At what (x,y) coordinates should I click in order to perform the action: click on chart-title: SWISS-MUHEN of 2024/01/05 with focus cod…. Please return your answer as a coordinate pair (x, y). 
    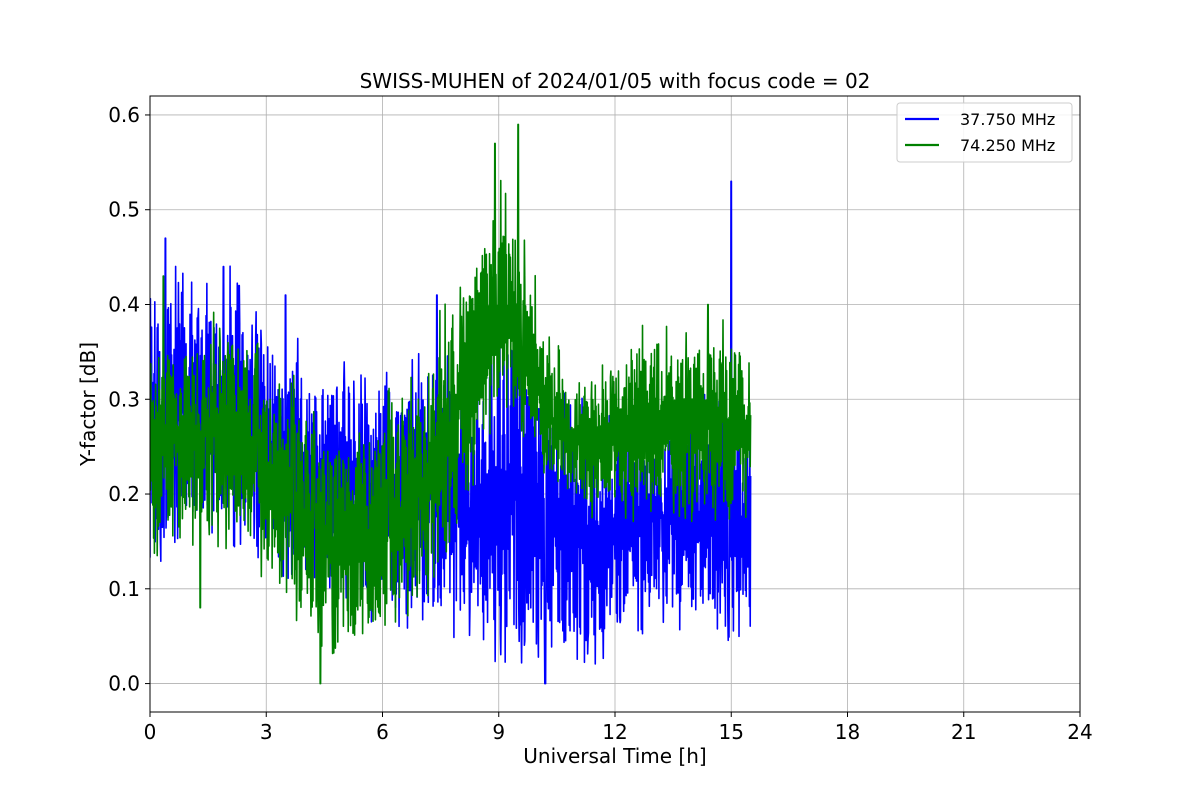
    Looking at the image, I should click on (615, 81).